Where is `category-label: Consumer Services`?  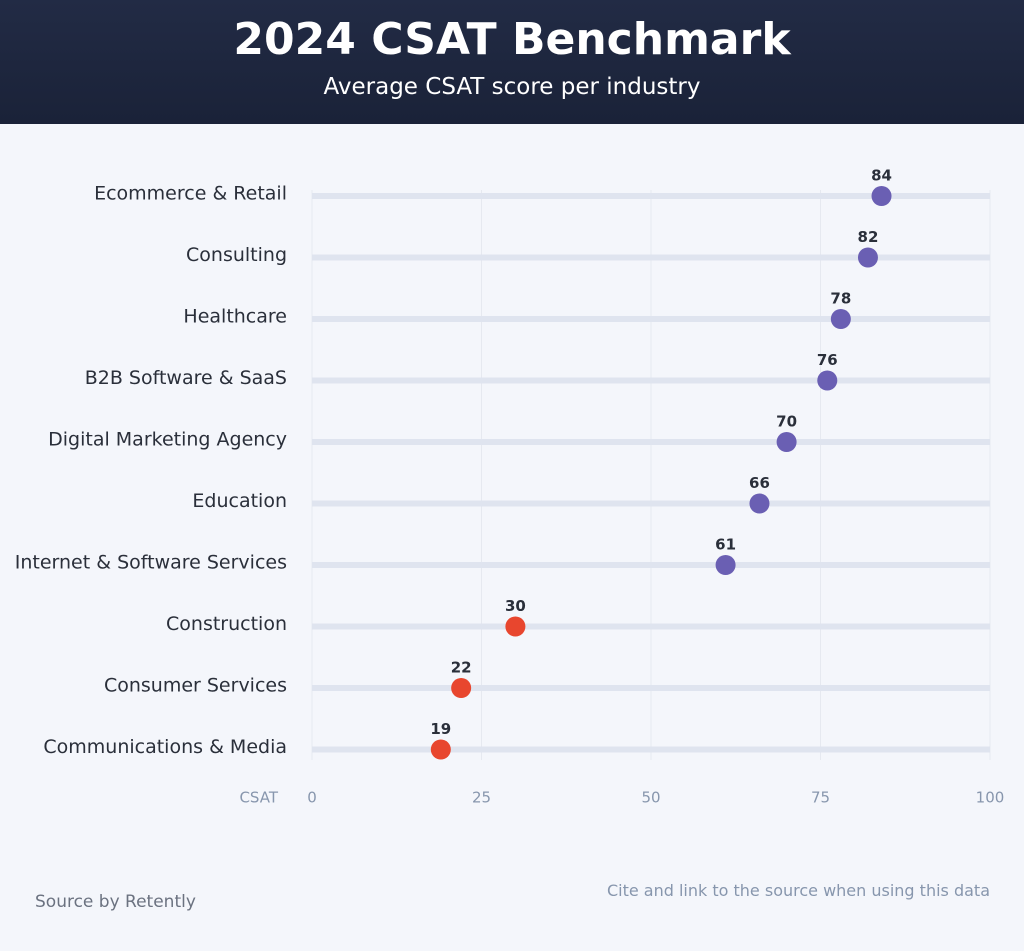 category-label: Consumer Services is located at coordinates (195, 686).